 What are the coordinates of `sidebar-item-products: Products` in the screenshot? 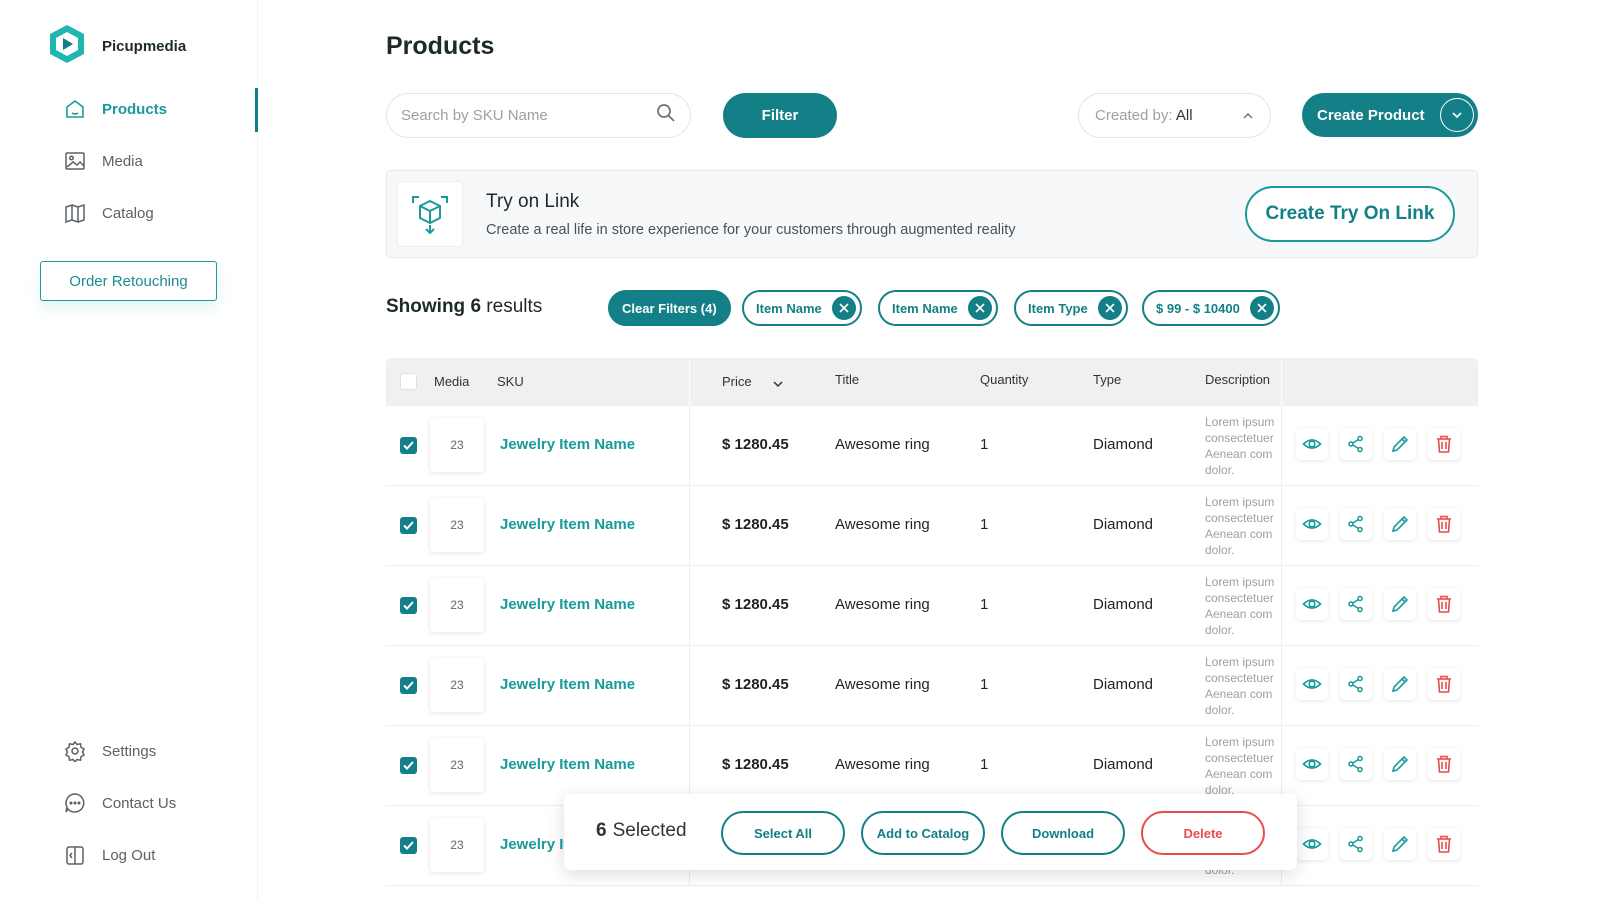 It's located at (115, 109).